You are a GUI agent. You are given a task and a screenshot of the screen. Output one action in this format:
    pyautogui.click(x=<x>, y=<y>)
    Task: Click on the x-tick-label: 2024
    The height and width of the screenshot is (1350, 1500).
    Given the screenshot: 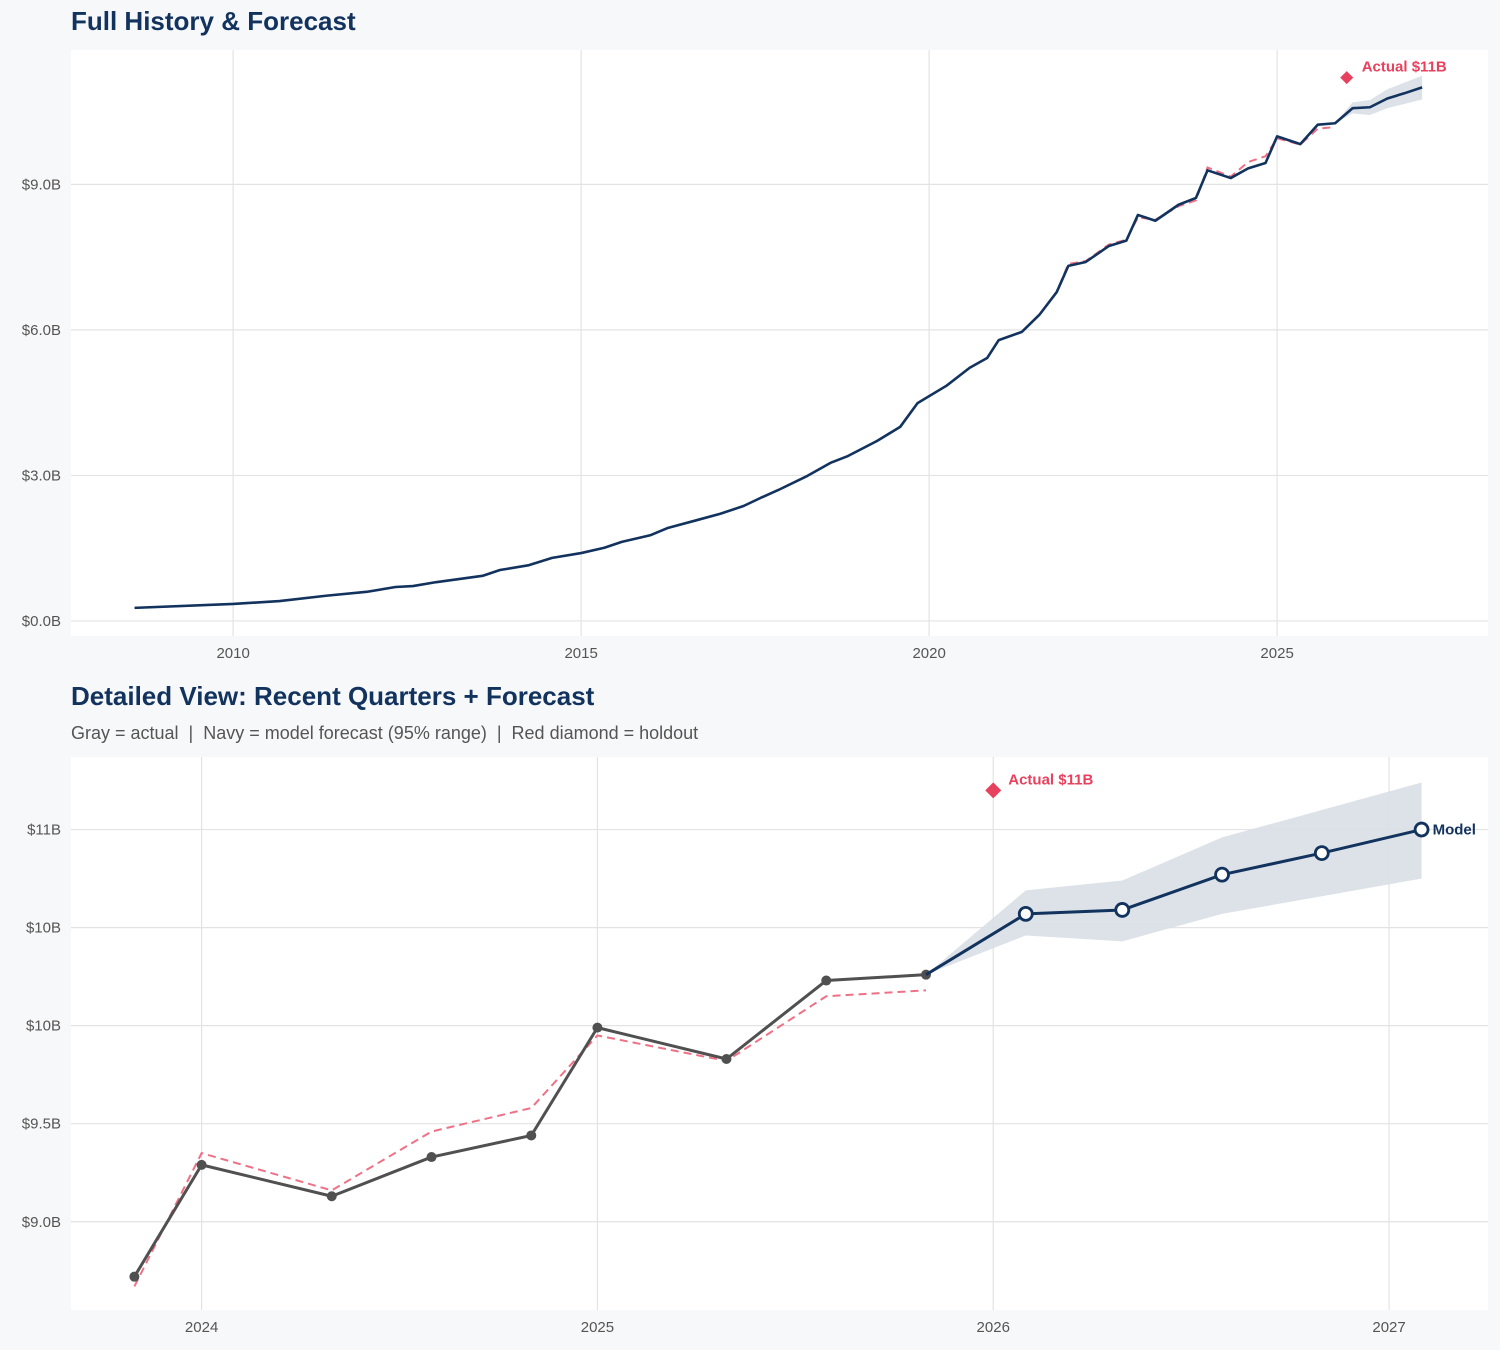 What is the action you would take?
    pyautogui.click(x=201, y=1327)
    